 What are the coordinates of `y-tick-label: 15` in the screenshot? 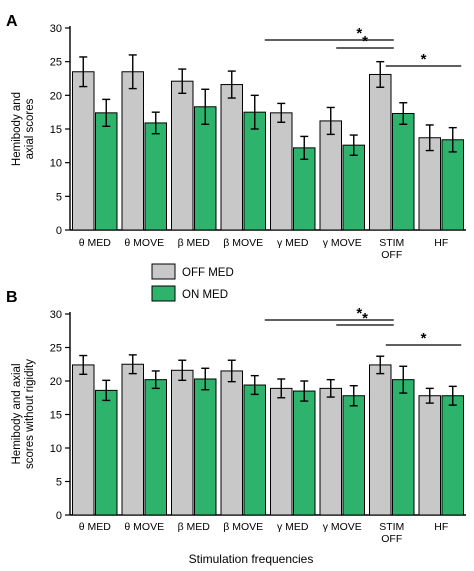 It's located at (56, 130).